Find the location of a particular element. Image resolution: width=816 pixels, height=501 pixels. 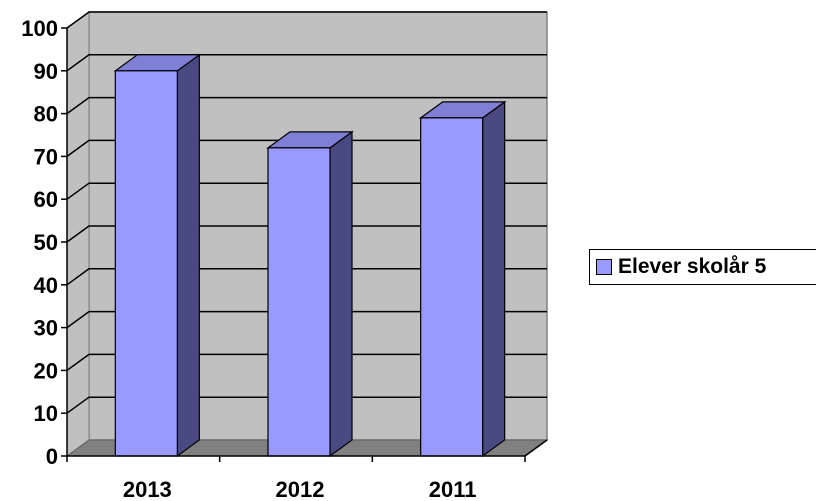

y-tick-label-30: 30 is located at coordinates (46, 328).